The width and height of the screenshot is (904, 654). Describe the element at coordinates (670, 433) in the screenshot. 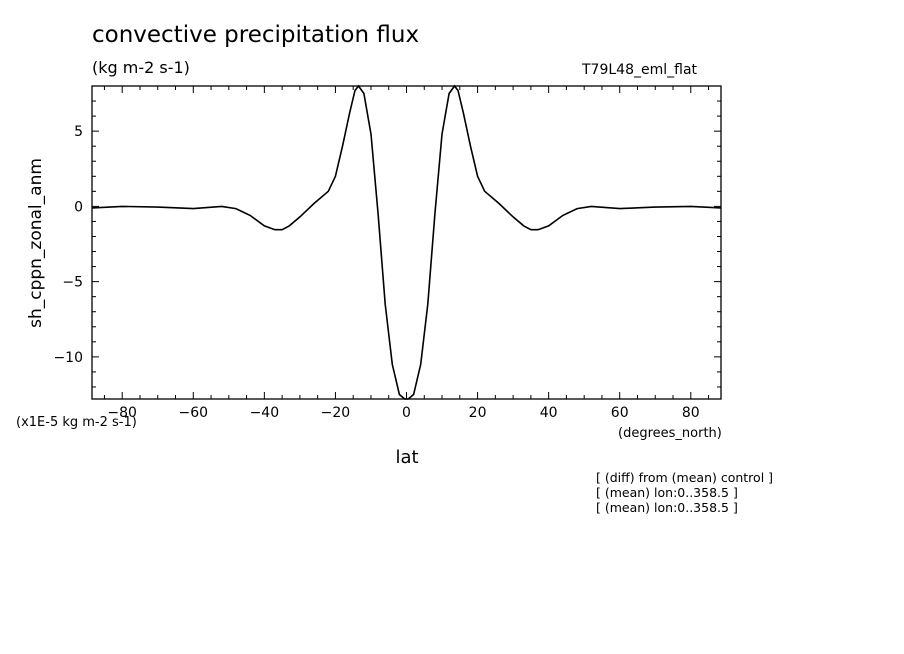

I see `x-axis-units: (degrees_north)` at that location.